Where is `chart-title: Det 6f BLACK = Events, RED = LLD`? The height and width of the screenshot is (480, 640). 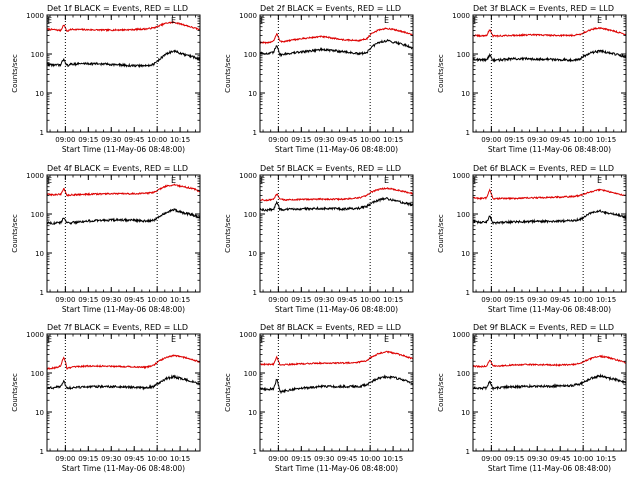 chart-title: Det 6f BLACK = Events, RED = LLD is located at coordinates (543, 168).